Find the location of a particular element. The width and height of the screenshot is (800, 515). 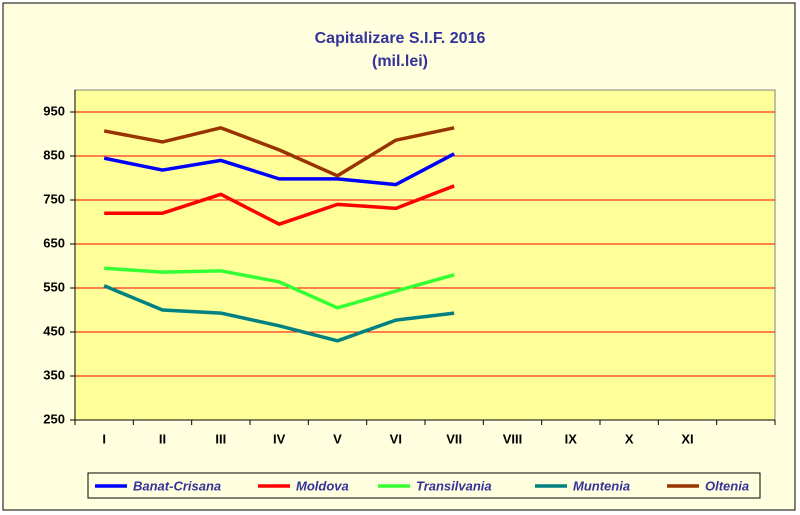

chart-title: Capitalizare S.I.F. 2016 is located at coordinates (400, 38).